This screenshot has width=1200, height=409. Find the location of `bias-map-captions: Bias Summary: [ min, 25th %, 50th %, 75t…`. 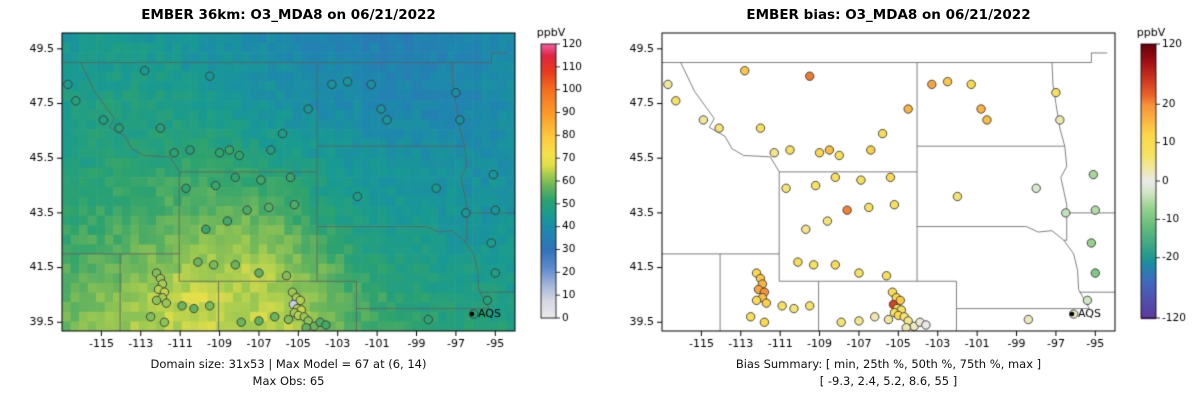

bias-map-captions: Bias Summary: [ min, 25th %, 50th %, 75t… is located at coordinates (888, 373).